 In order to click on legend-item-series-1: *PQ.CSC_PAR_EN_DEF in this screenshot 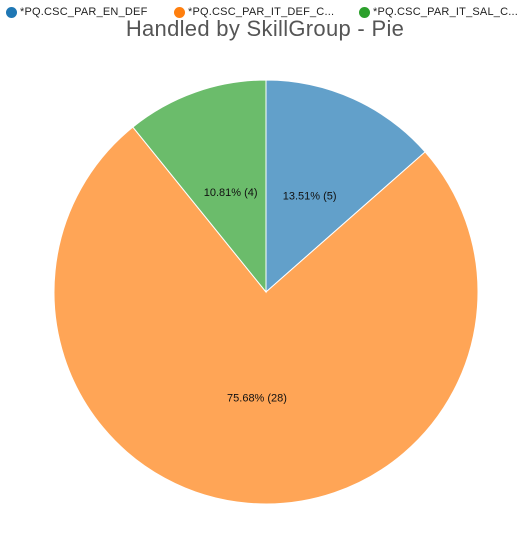, I will do `click(77, 12)`.